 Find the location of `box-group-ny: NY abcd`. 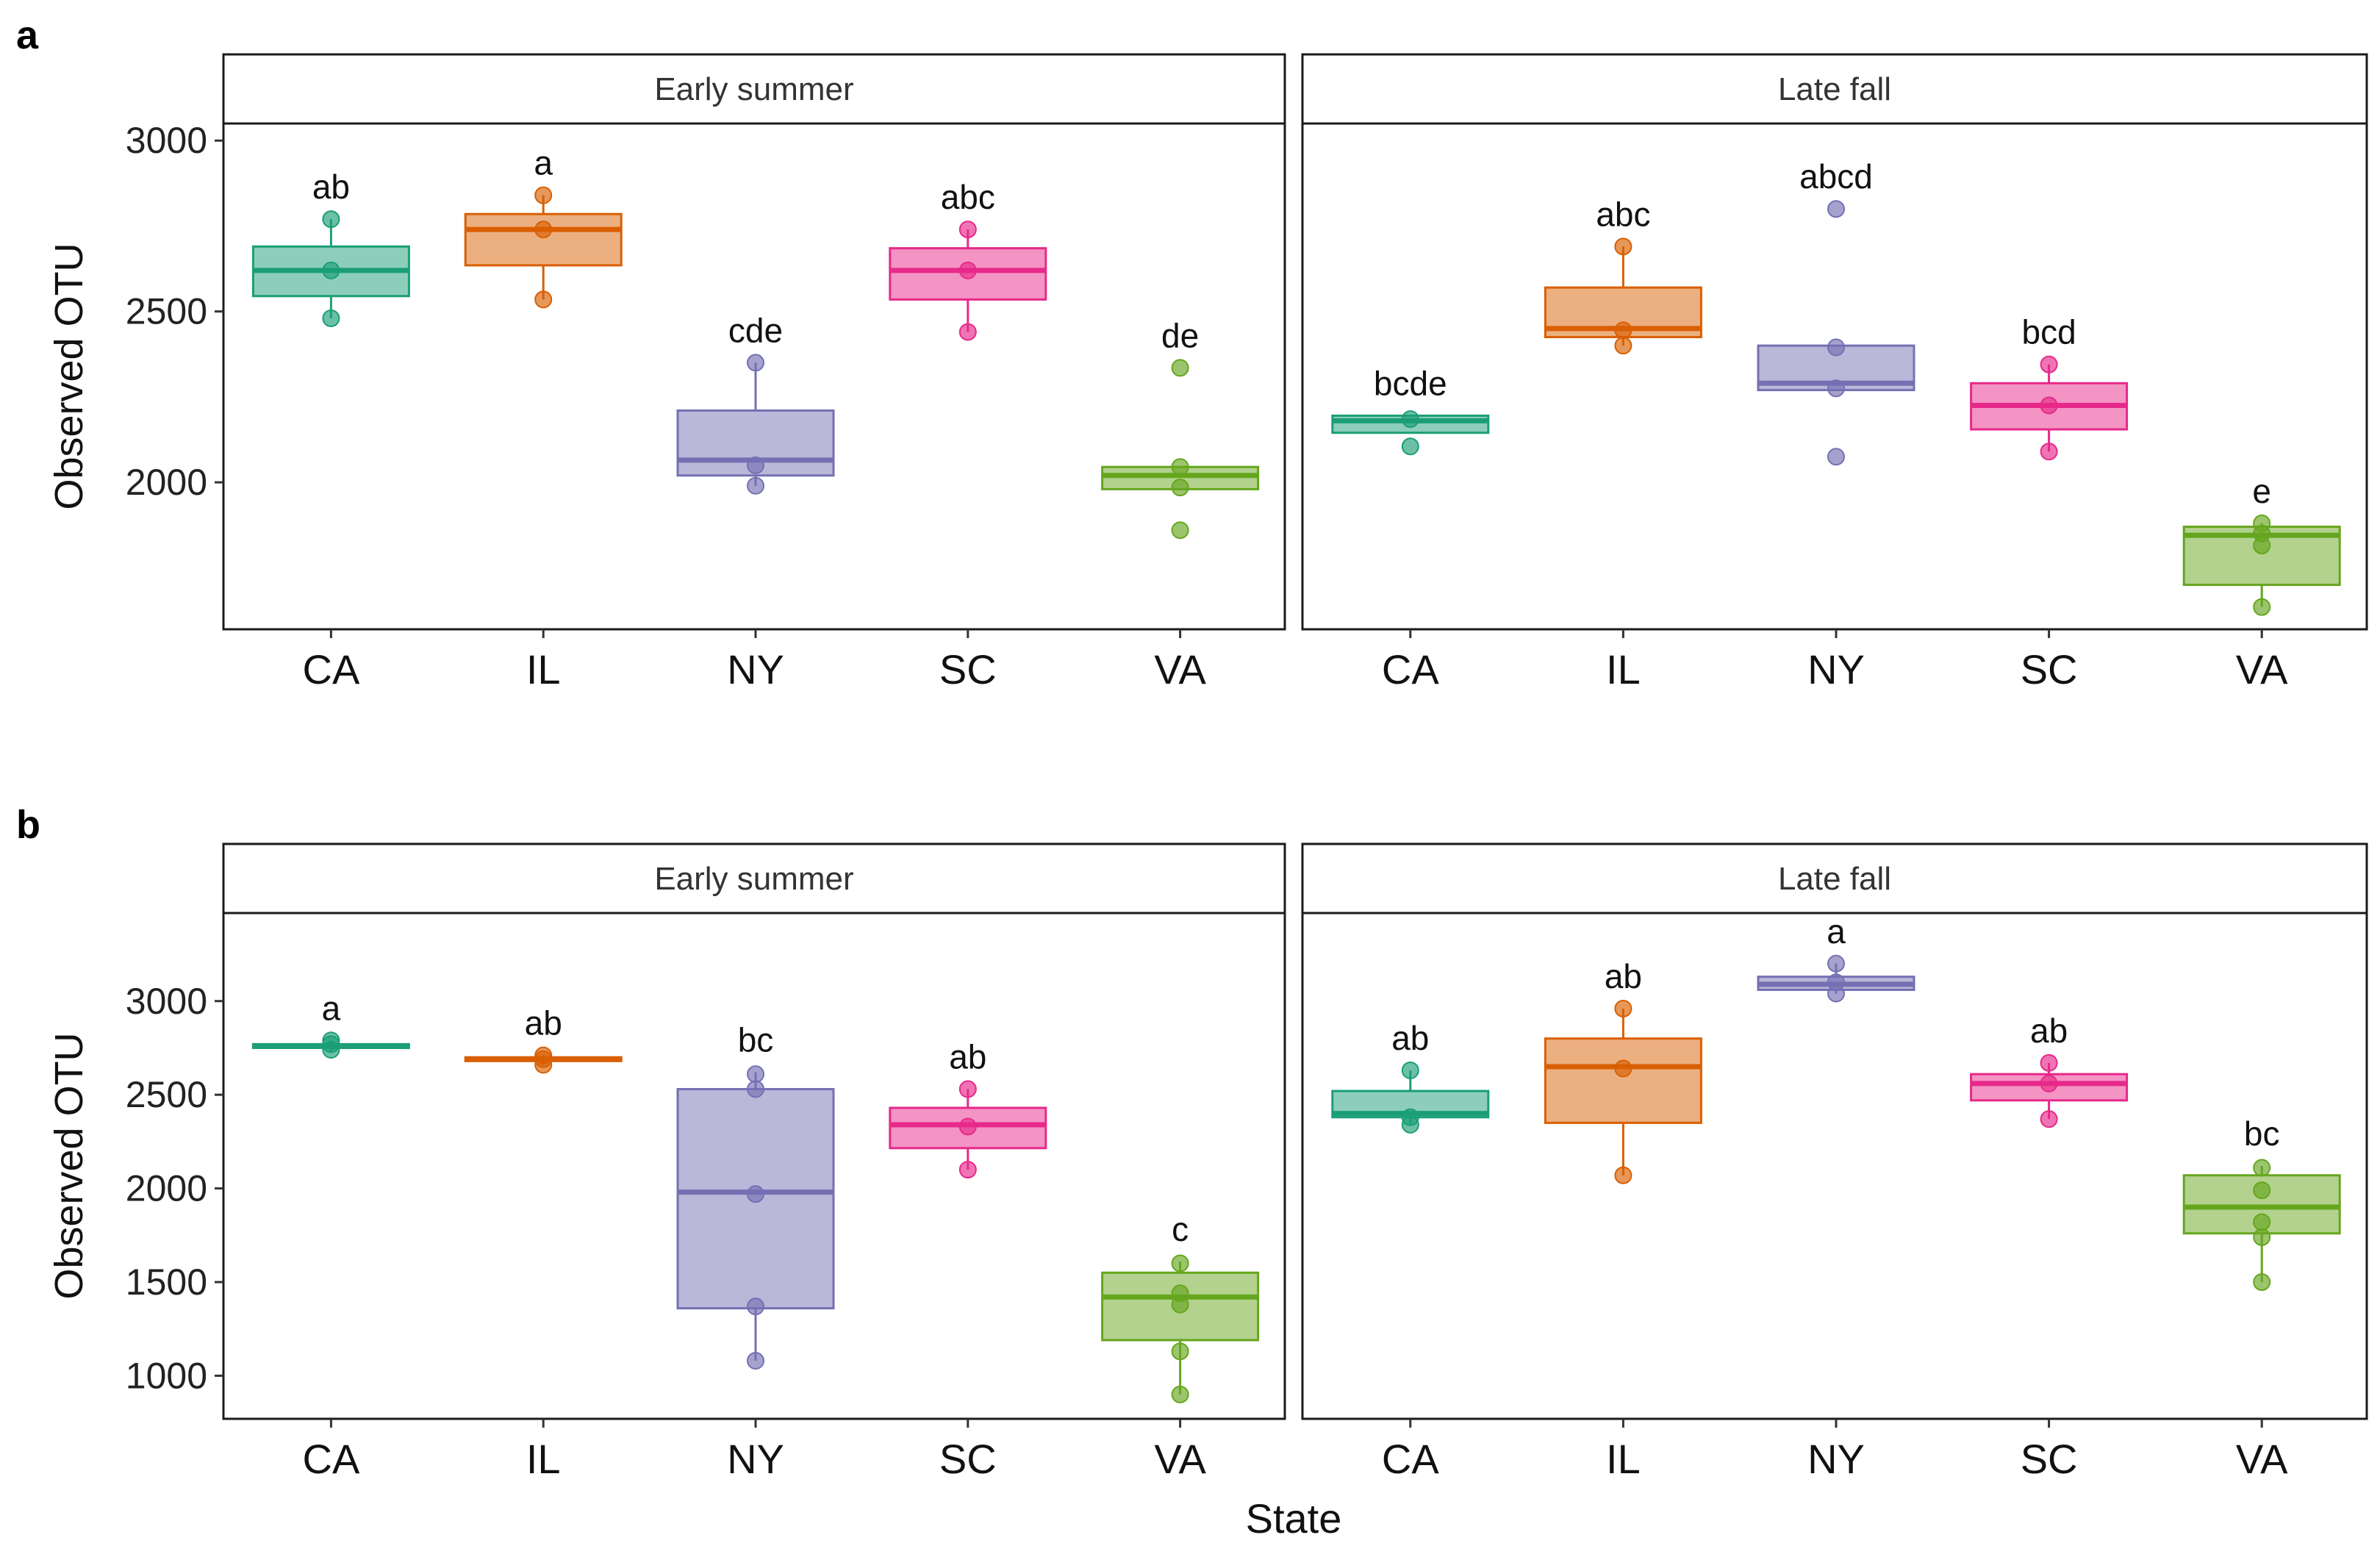

box-group-ny: NY abcd is located at coordinates (1836, 425).